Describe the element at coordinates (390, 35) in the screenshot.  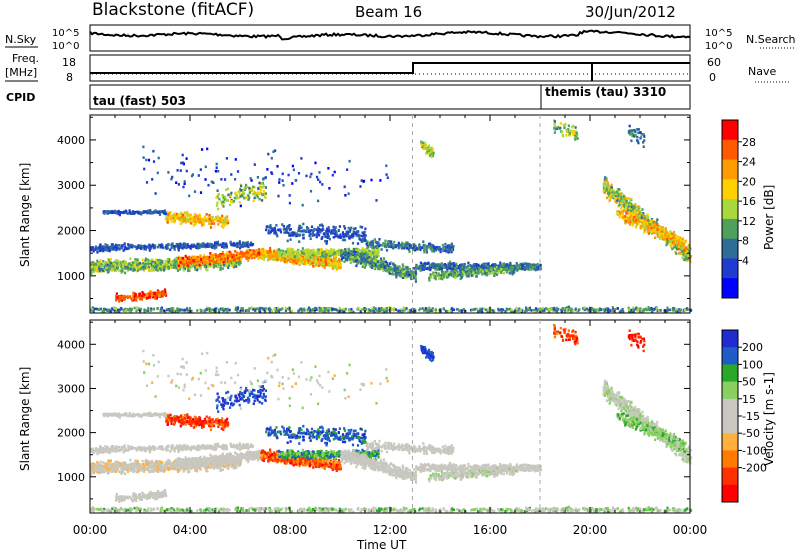
I see `nsky-trace` at that location.